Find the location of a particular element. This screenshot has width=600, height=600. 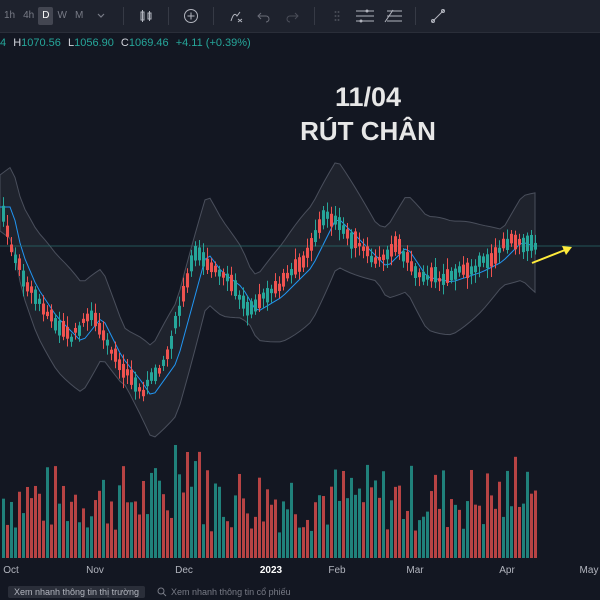

stock-search: Xem nhanh thông tin cổ phiếu is located at coordinates (224, 592).